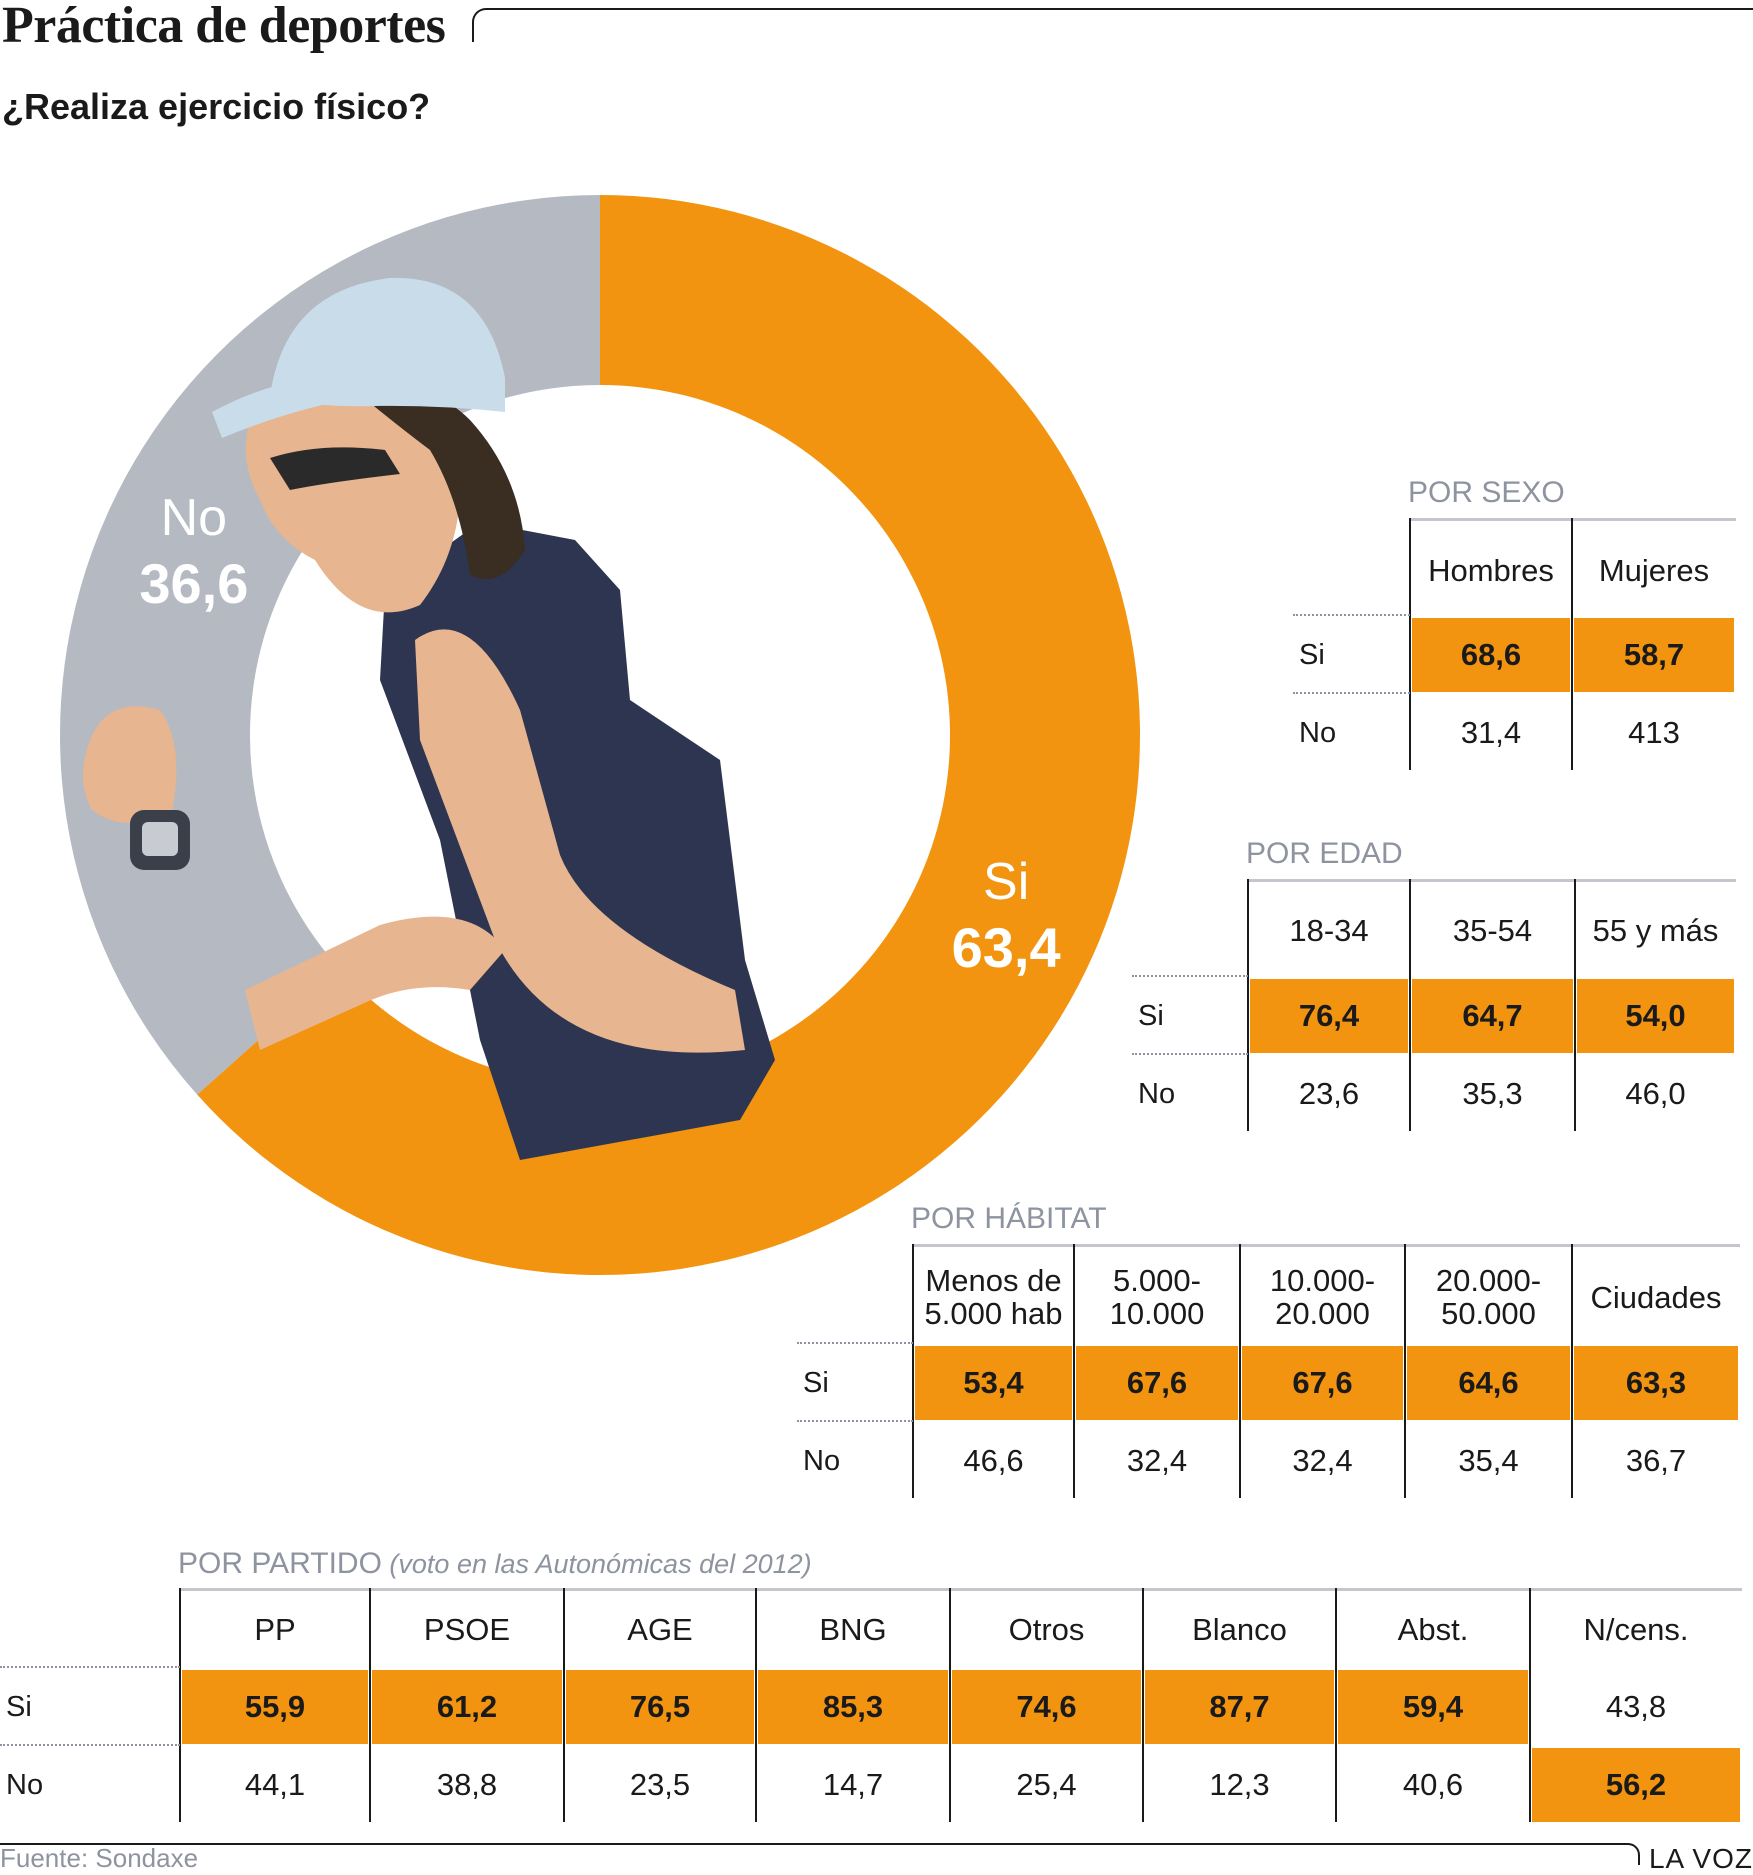  I want to click on table-cell: 36,7, so click(1656, 1460).